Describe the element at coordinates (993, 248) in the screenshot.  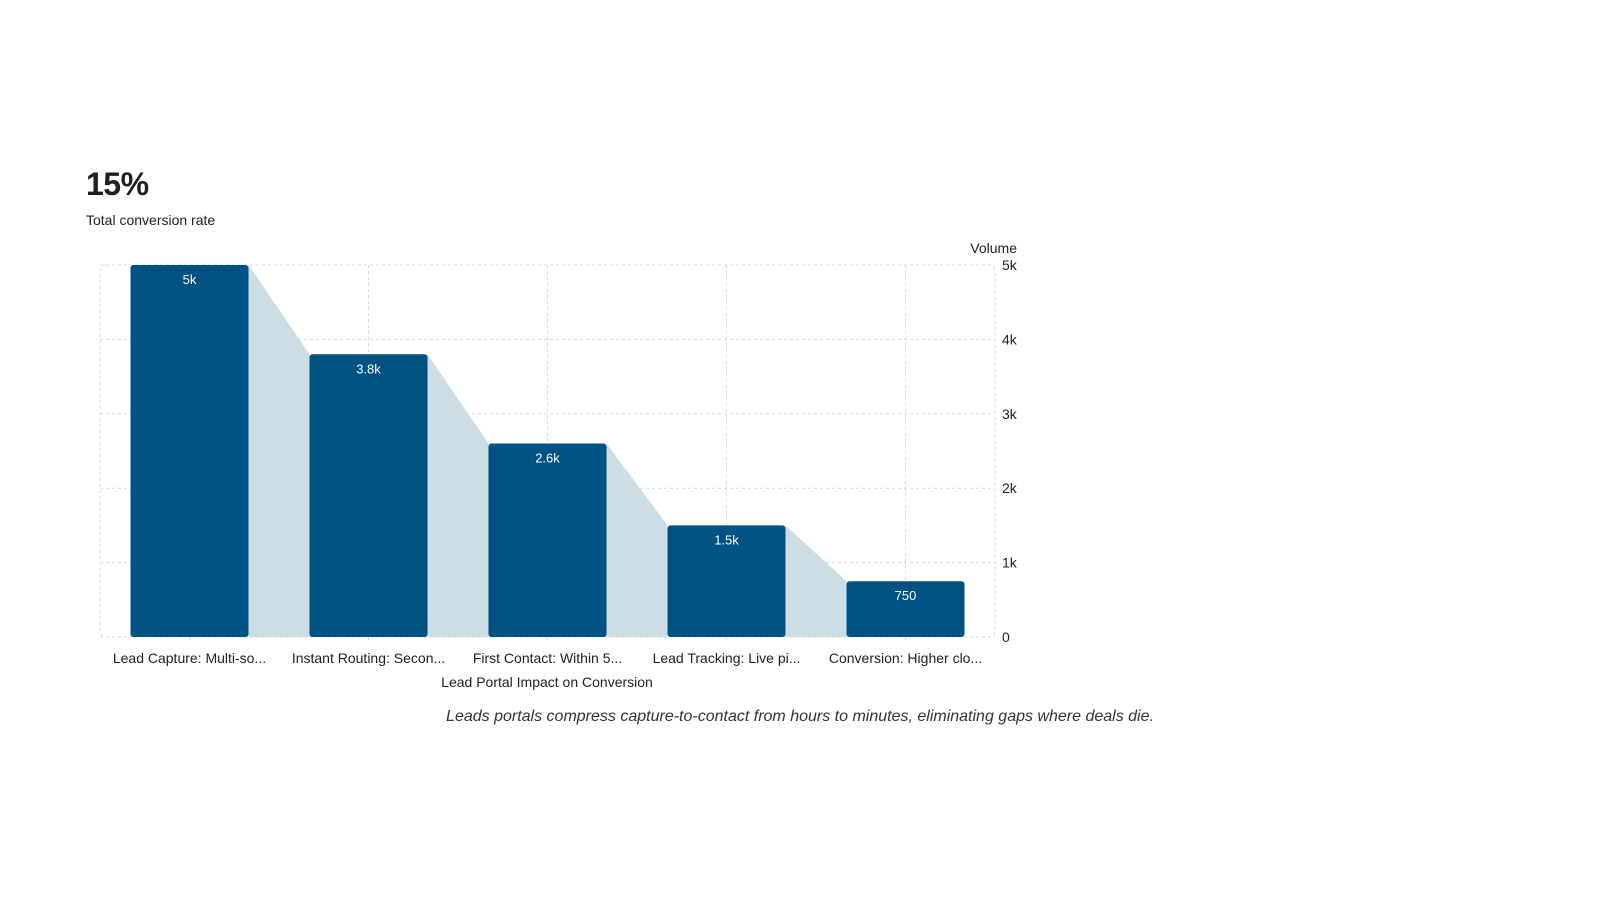
I see `y-axis-title: Volume` at that location.